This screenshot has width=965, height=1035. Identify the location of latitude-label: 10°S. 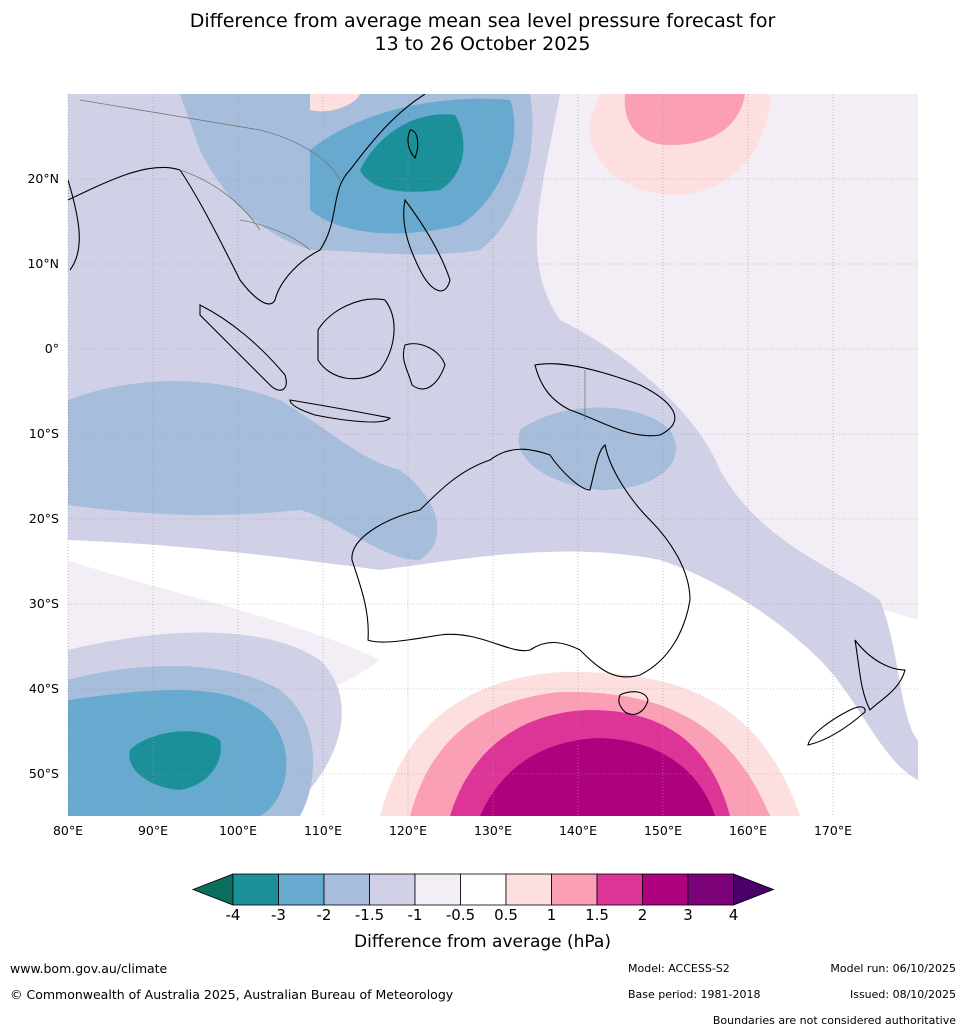
(43, 433).